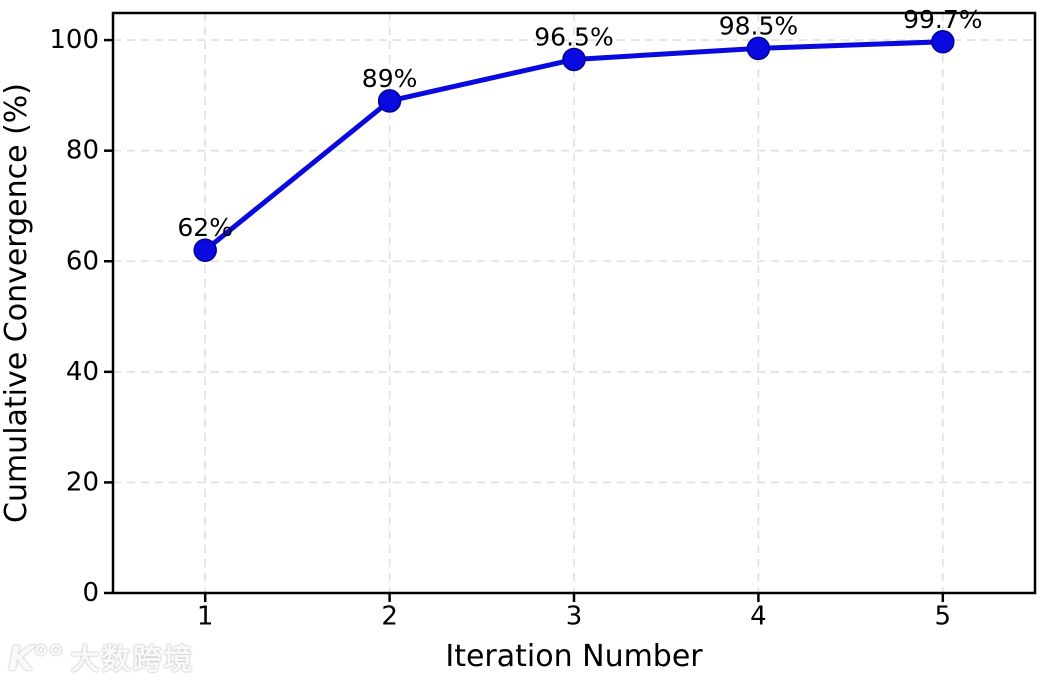 The height and width of the screenshot is (680, 1044). I want to click on y-tick-label: 100, so click(74, 40).